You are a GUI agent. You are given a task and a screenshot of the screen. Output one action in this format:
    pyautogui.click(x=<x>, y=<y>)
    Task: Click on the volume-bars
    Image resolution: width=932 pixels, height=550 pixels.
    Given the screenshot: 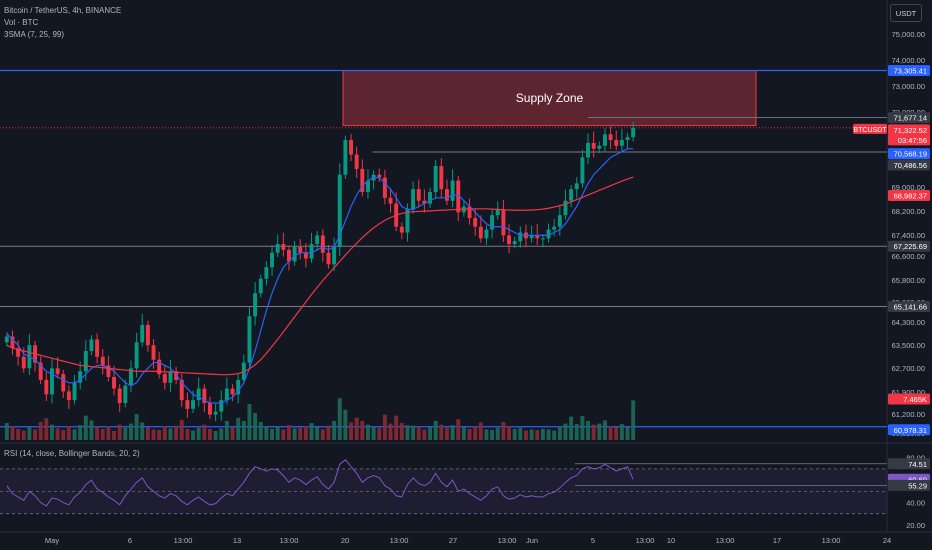 What is the action you would take?
    pyautogui.click(x=320, y=419)
    